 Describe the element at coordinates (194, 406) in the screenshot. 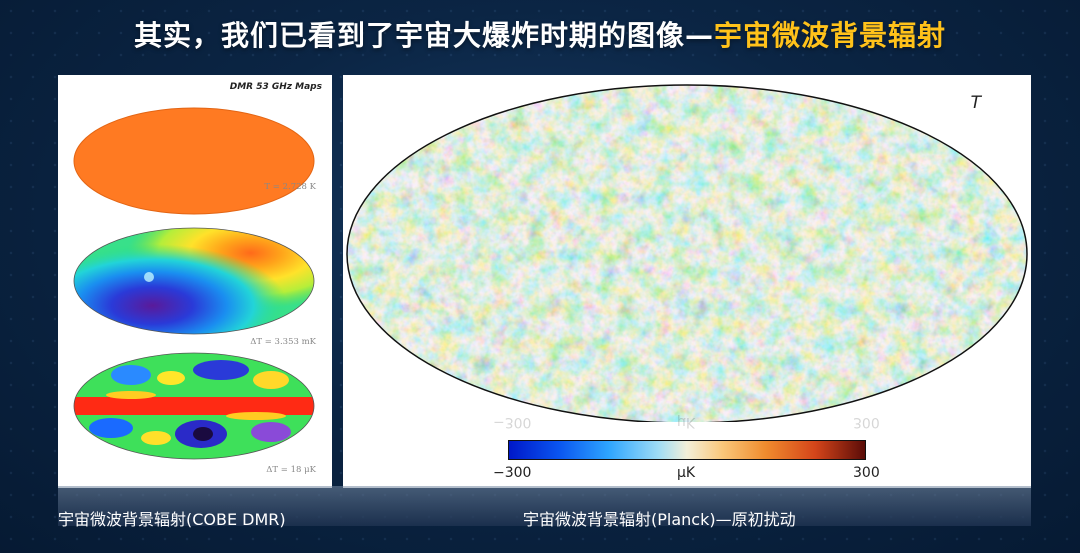

I see `cobe-anisotropy-map` at that location.